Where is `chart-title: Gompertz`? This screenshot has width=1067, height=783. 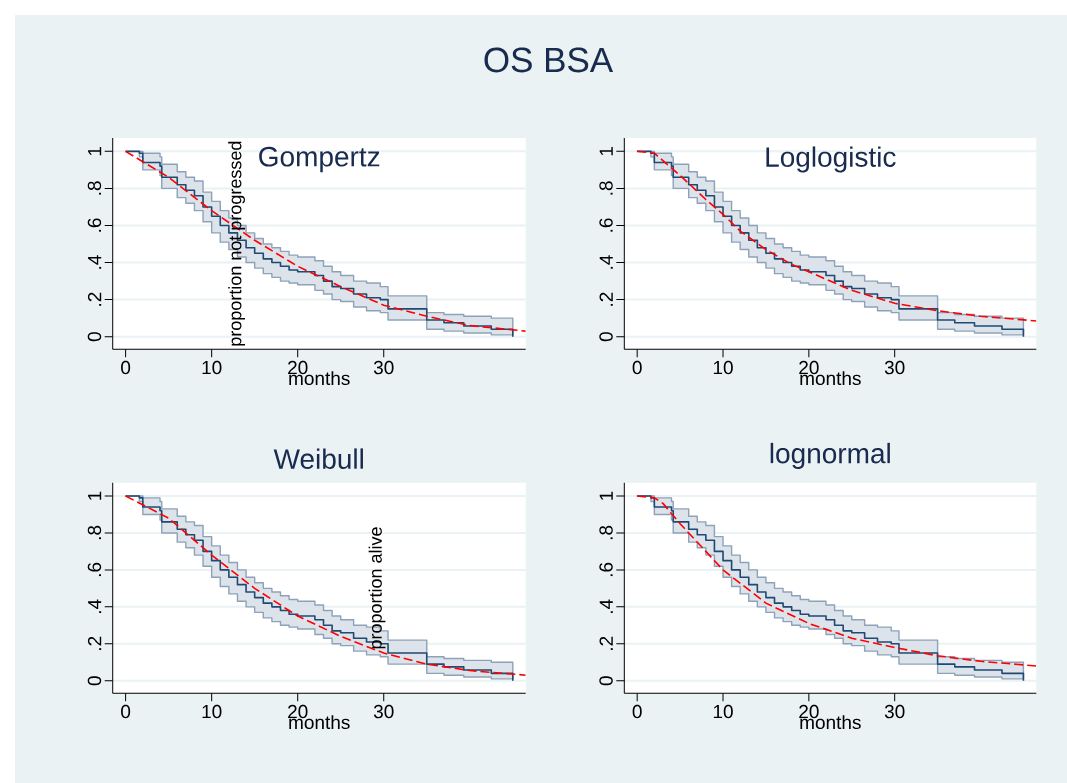 chart-title: Gompertz is located at coordinates (319, 159).